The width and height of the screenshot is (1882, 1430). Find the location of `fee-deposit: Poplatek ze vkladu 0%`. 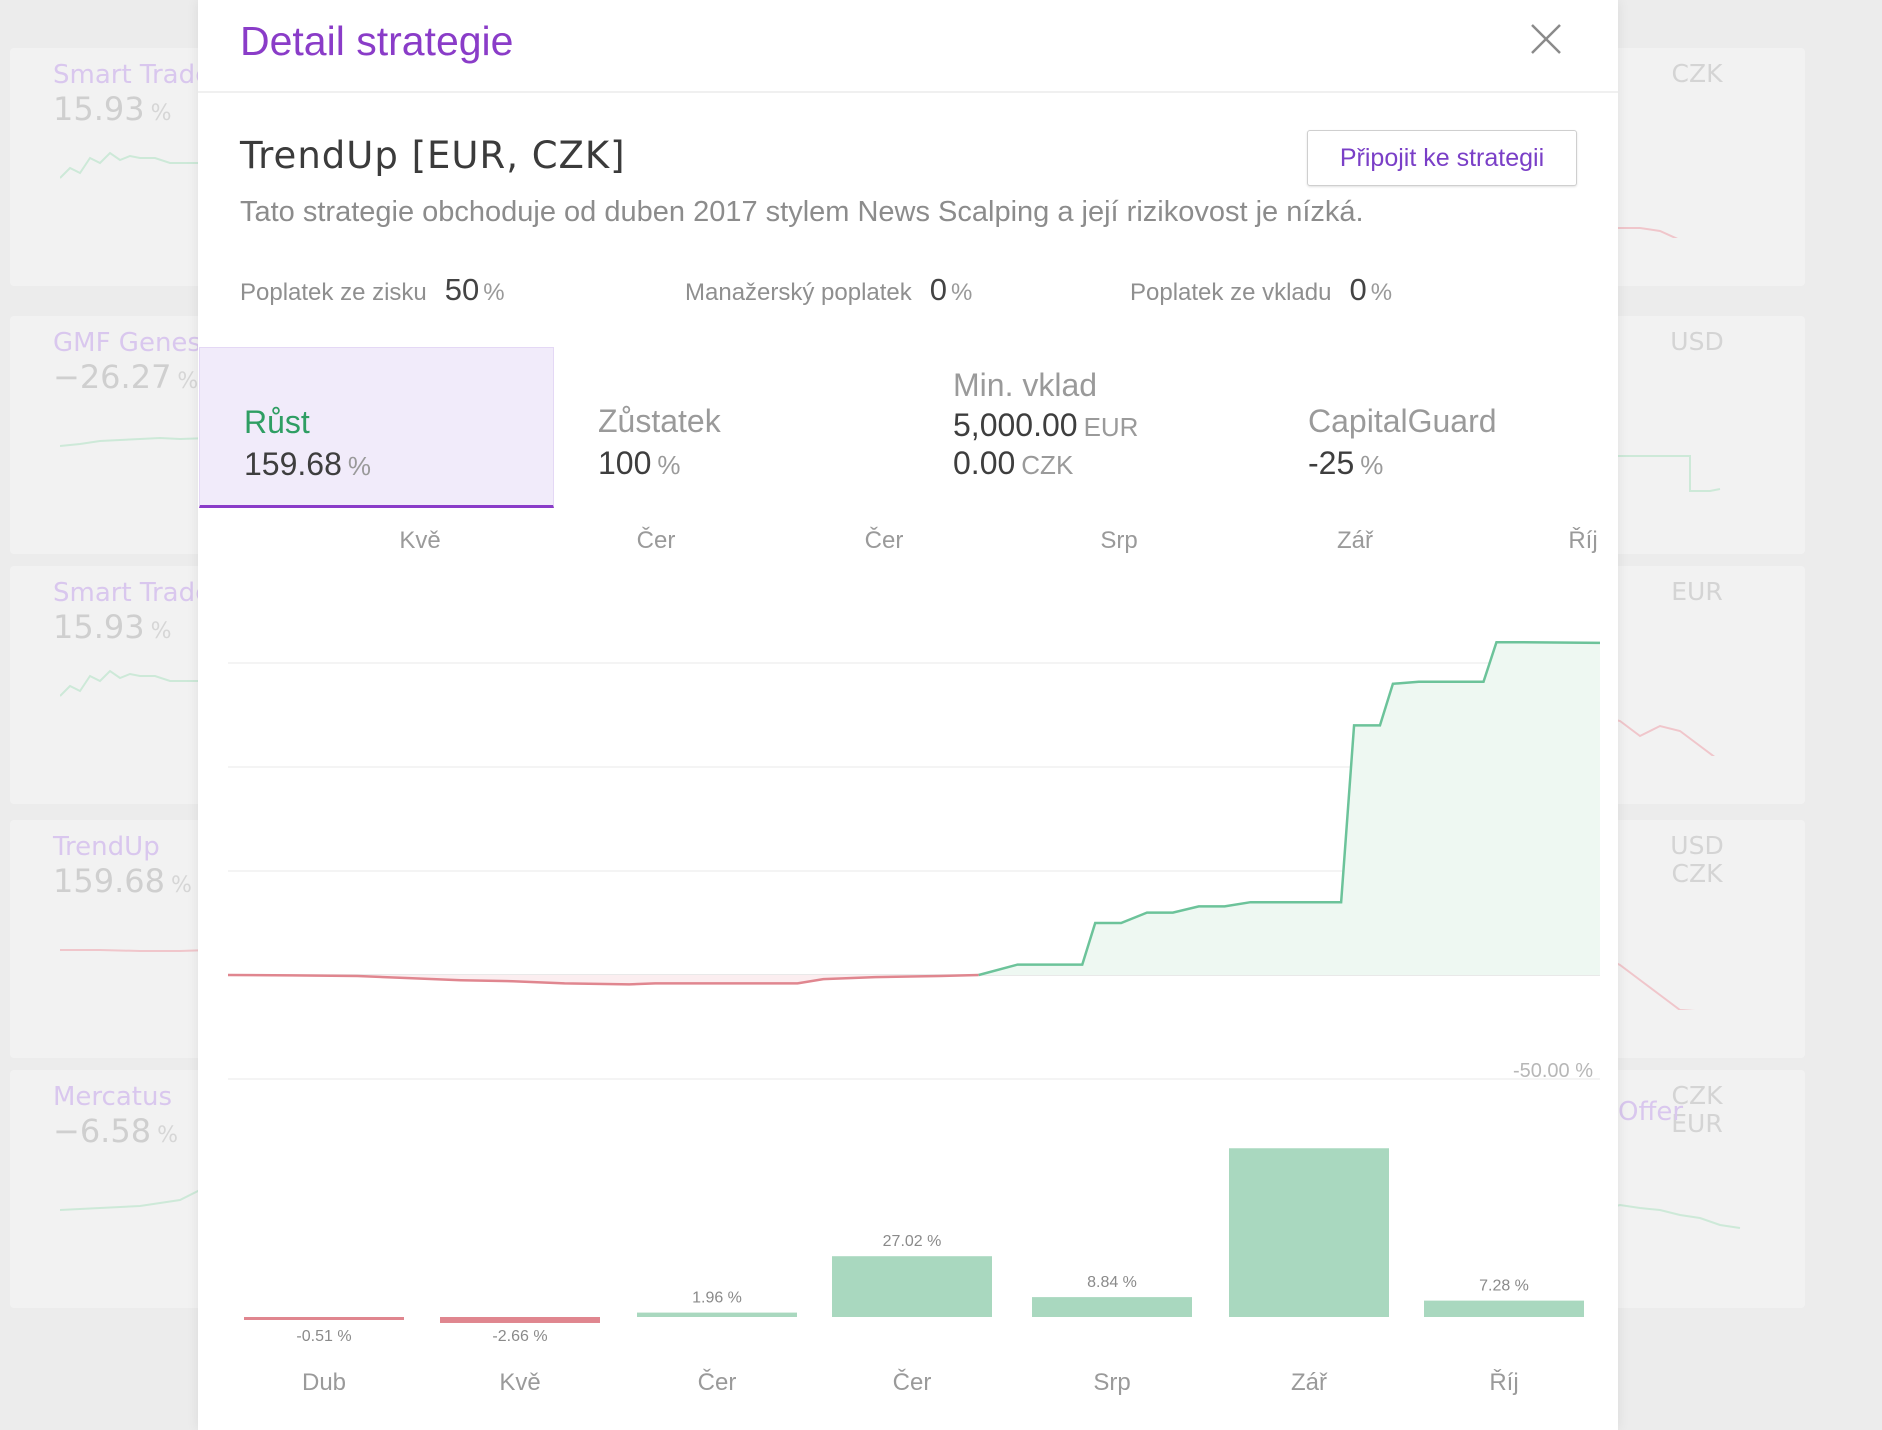

fee-deposit: Poplatek ze vkladu 0% is located at coordinates (1261, 290).